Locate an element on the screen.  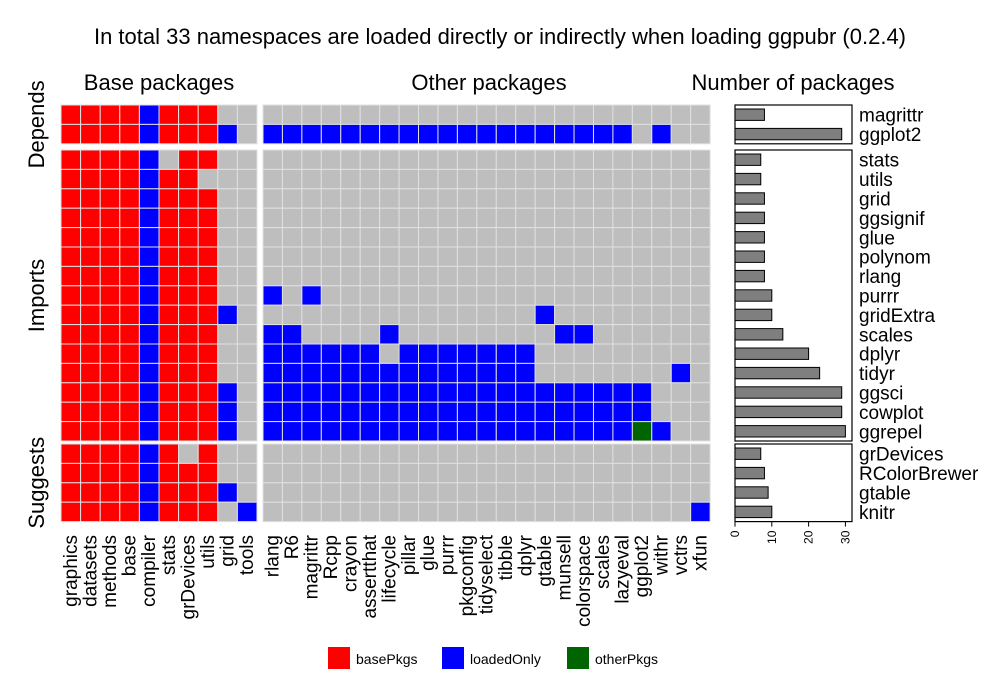
column-label: purrr is located at coordinates (448, 554).